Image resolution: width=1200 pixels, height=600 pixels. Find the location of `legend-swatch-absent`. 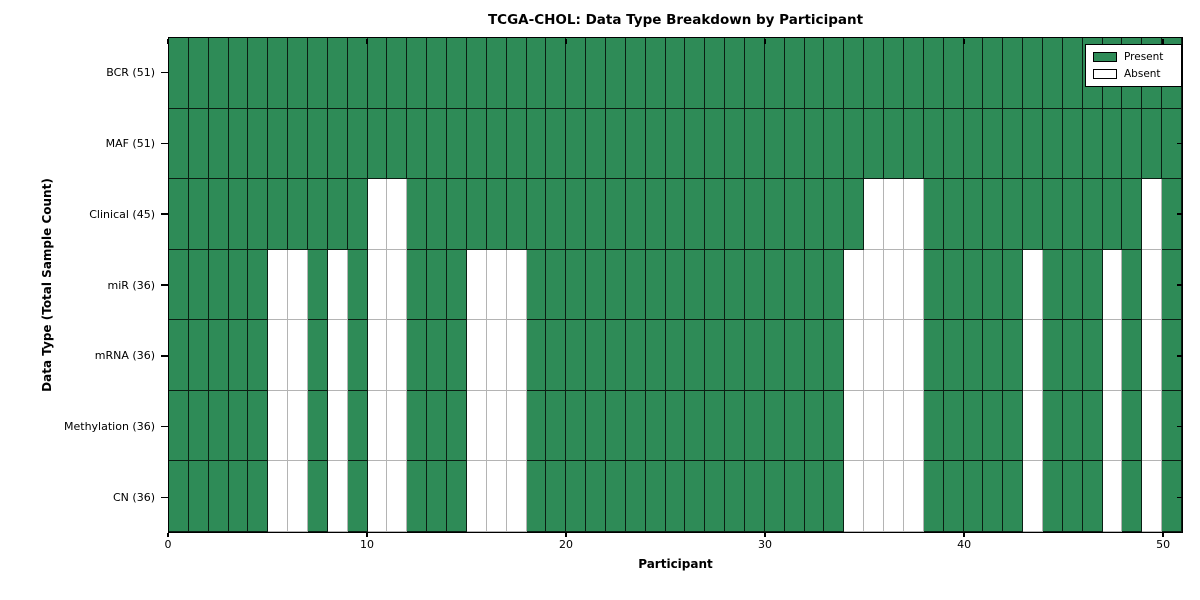

legend-swatch-absent is located at coordinates (1105, 74).